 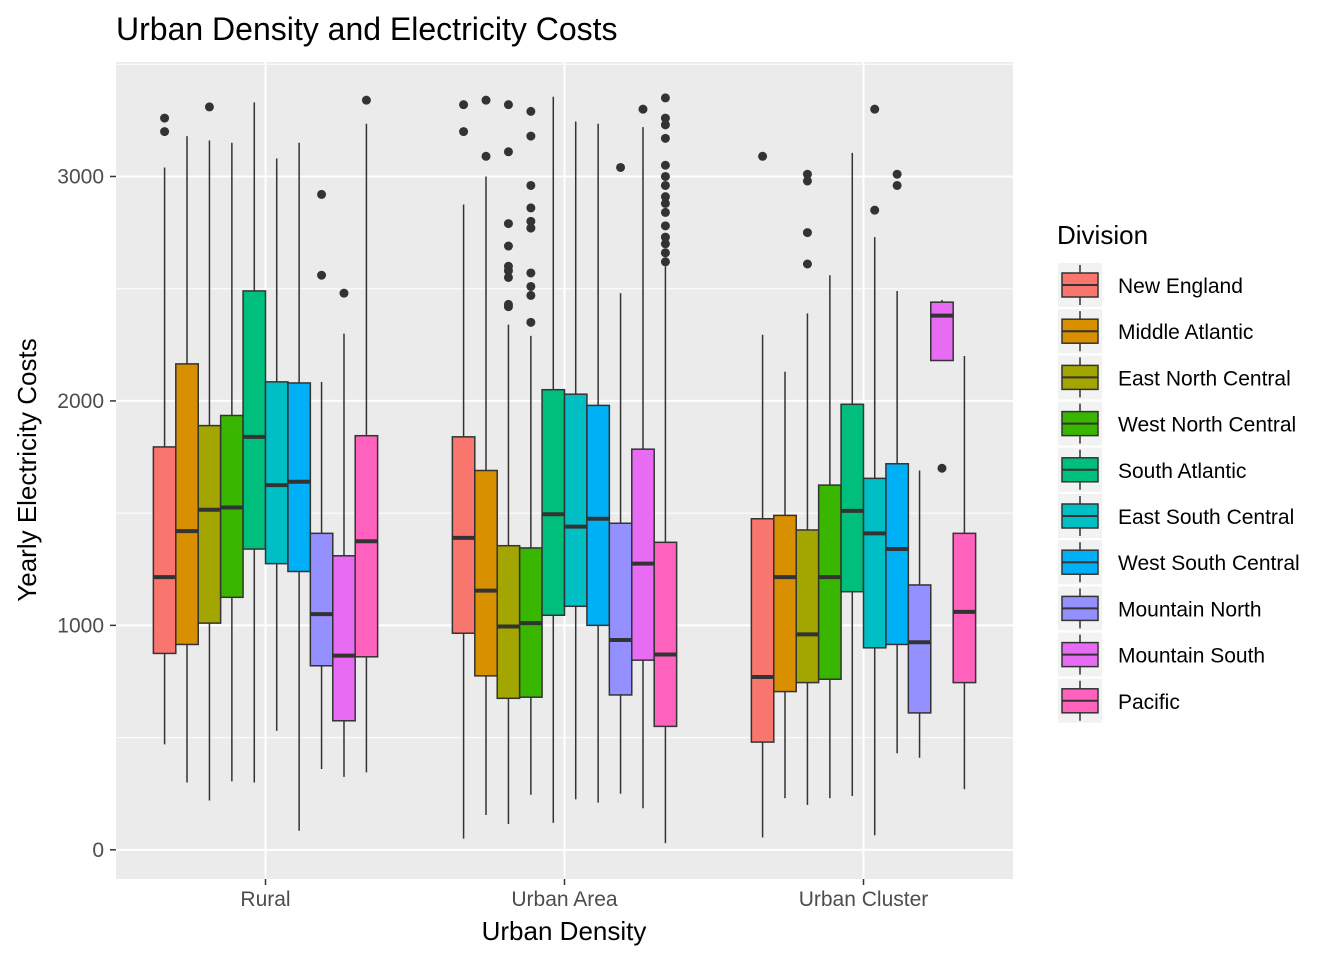 What do you see at coordinates (1180, 286) in the screenshot?
I see `legend-label: New England` at bounding box center [1180, 286].